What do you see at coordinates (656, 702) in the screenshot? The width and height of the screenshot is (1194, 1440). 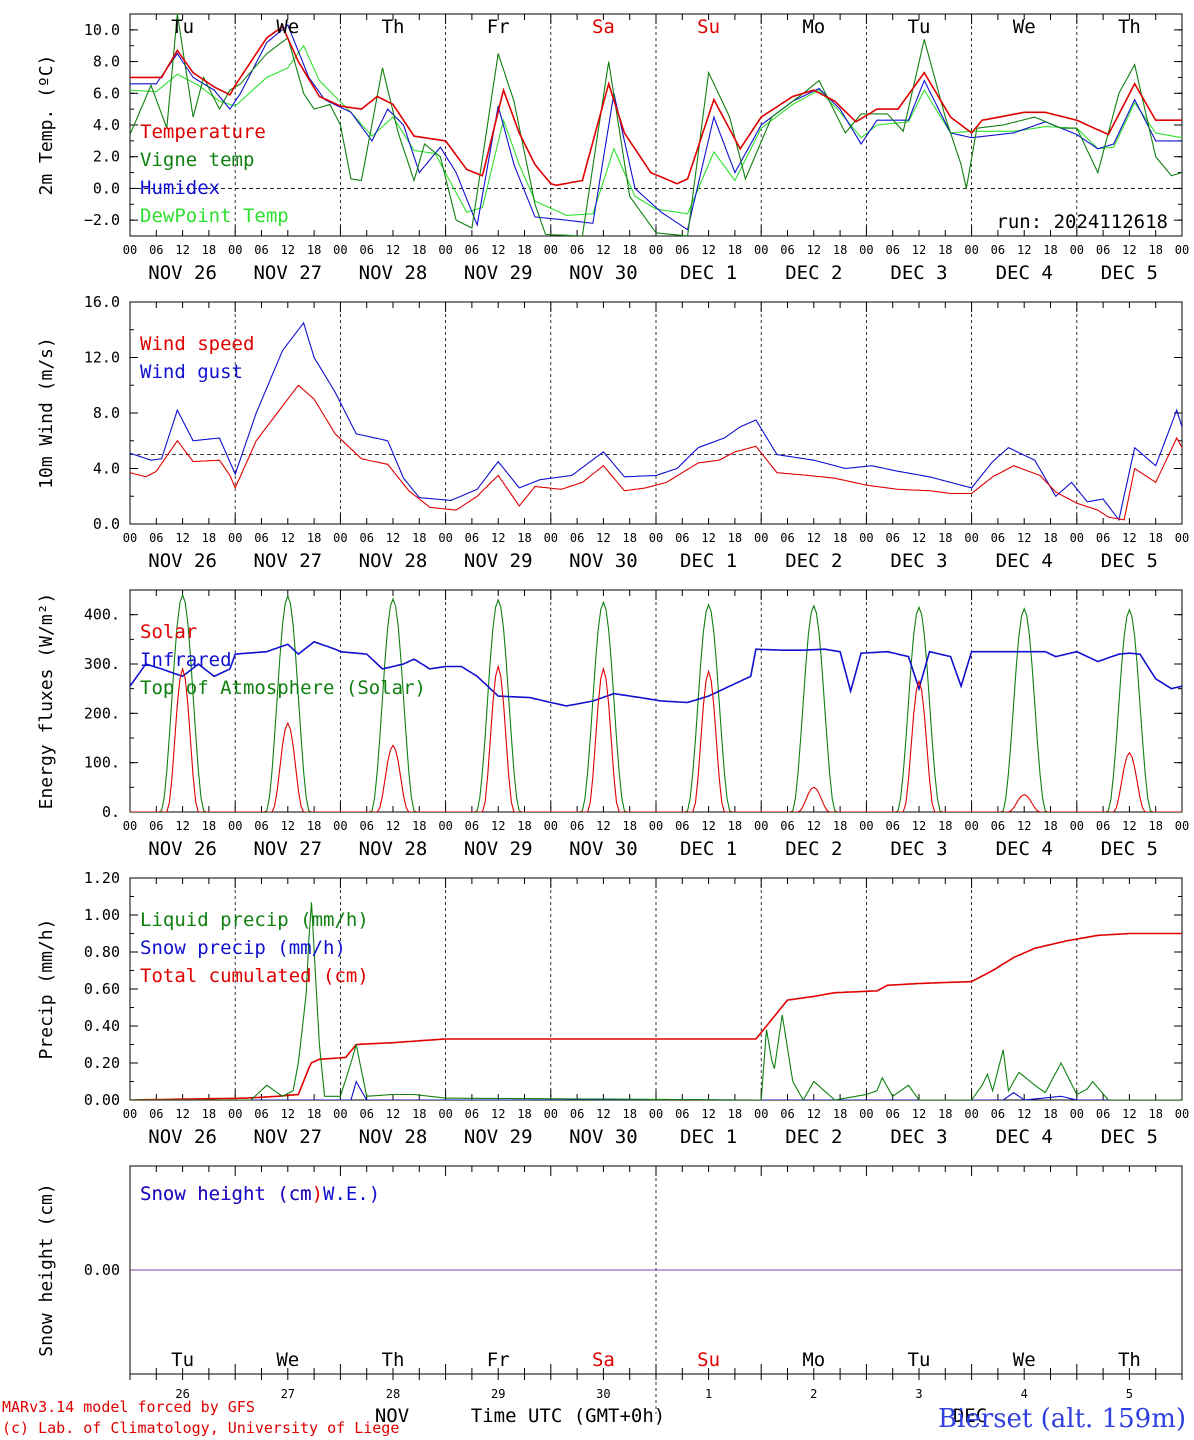 I see `series-line-top-of-atmosphere-solar` at bounding box center [656, 702].